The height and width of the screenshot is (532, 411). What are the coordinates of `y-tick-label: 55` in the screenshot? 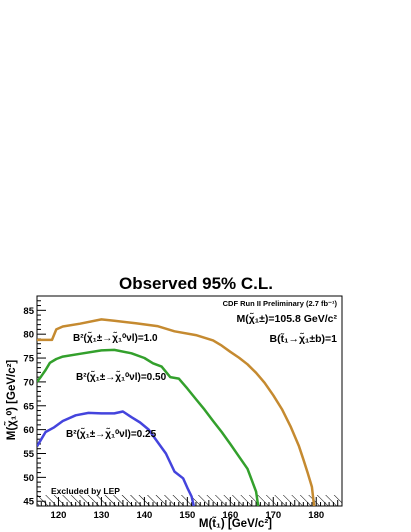 It's located at (28, 454).